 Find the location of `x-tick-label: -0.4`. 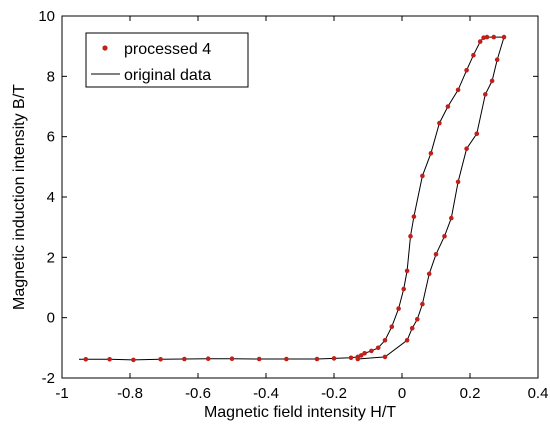

x-tick-label: -0.4 is located at coordinates (266, 393).